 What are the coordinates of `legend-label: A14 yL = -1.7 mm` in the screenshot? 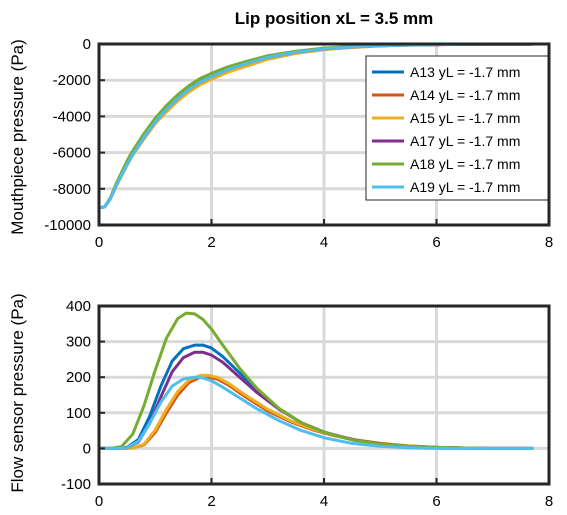 It's located at (465, 95).